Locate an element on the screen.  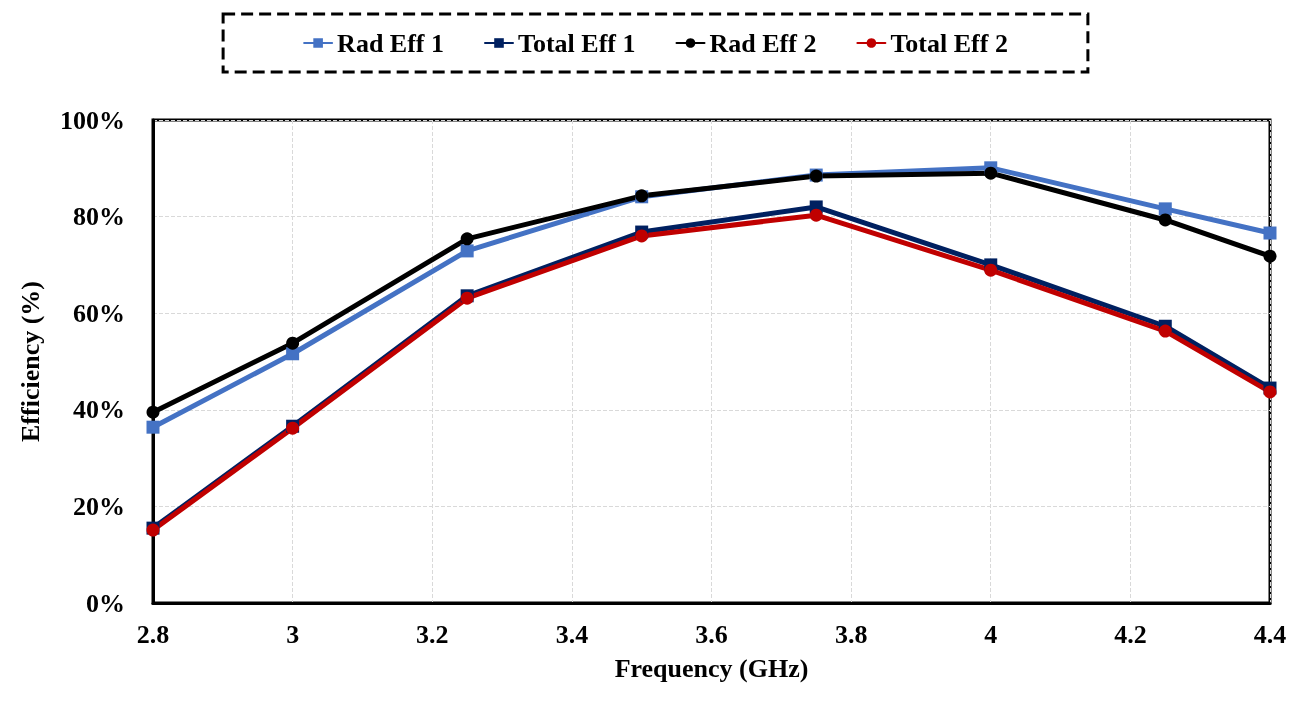
y-tick-label: 20% is located at coordinates (99, 506).